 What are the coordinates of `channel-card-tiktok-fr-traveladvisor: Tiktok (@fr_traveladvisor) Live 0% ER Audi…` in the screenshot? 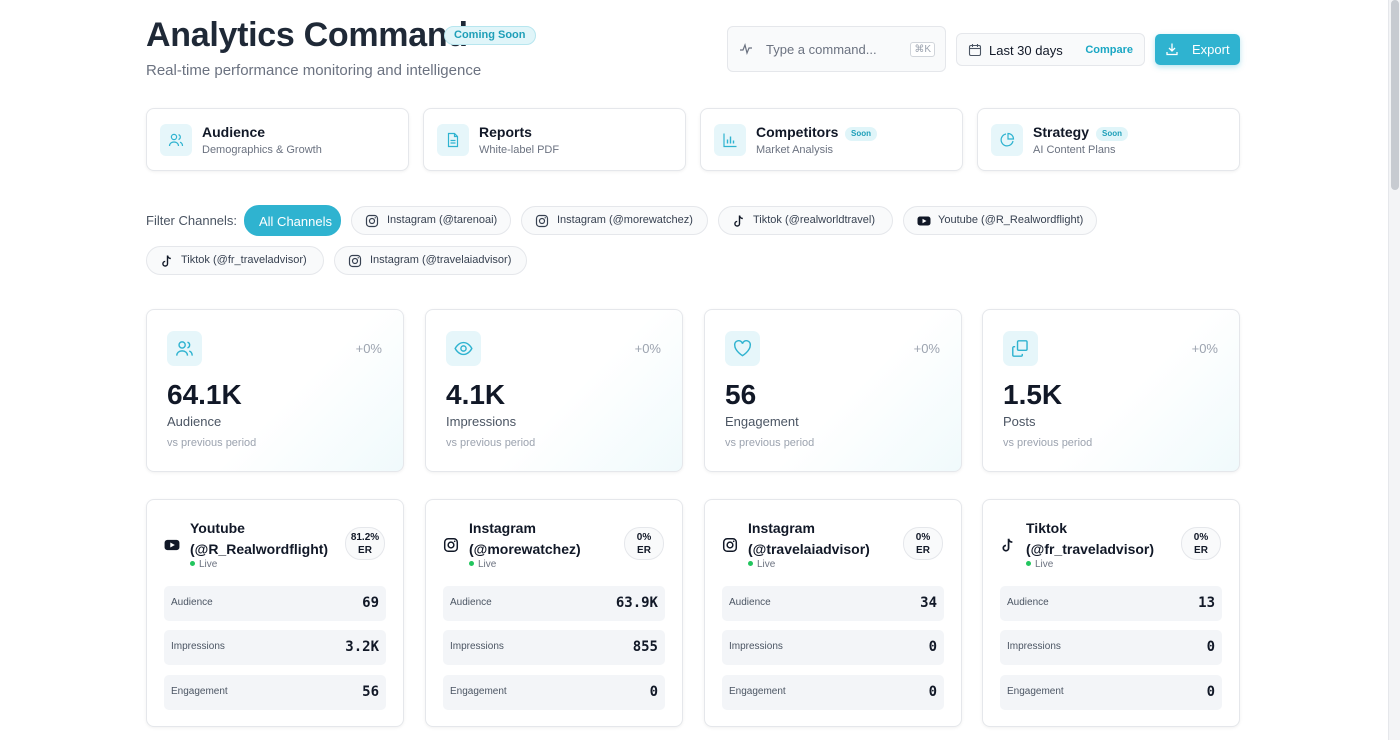 It's located at (1111, 613).